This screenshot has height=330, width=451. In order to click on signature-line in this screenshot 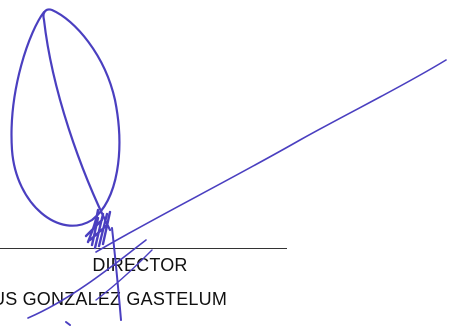, I will do `click(143, 248)`.